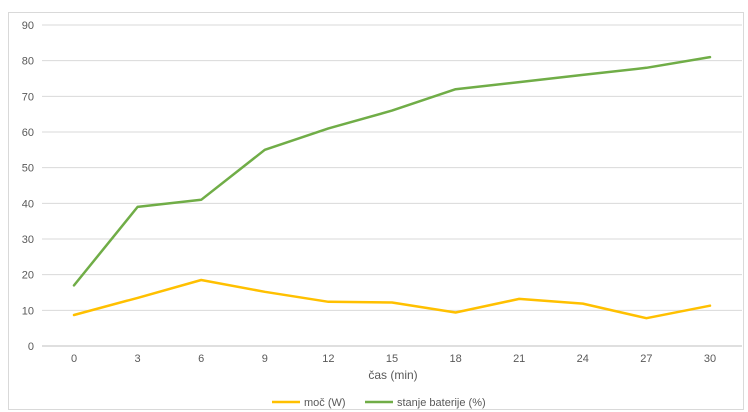 The image size is (748, 412). I want to click on y-tick-label: 40, so click(28, 204).